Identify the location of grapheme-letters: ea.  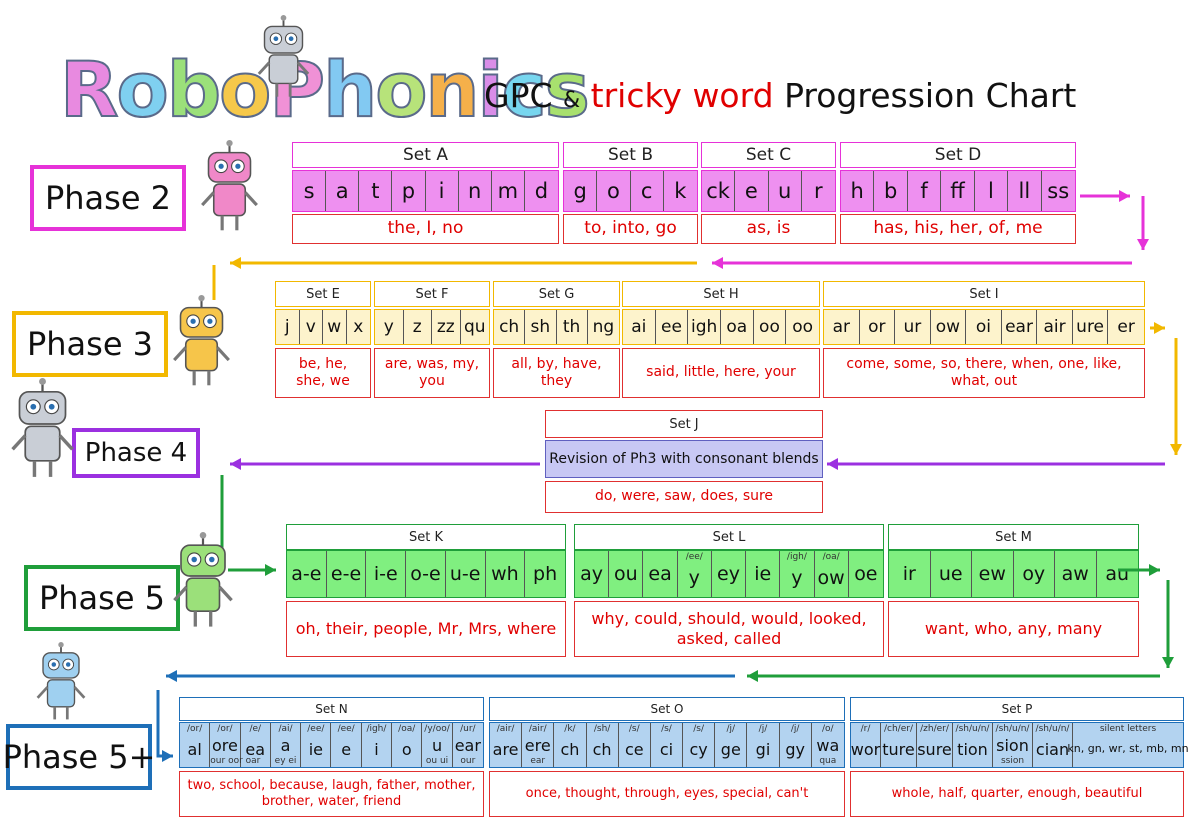
(660, 574).